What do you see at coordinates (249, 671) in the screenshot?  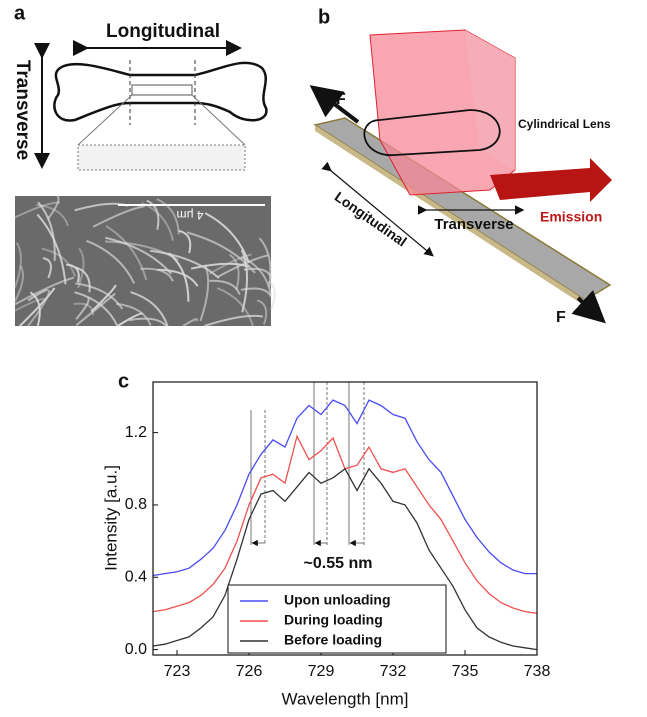 I see `x-tick-label: 726` at bounding box center [249, 671].